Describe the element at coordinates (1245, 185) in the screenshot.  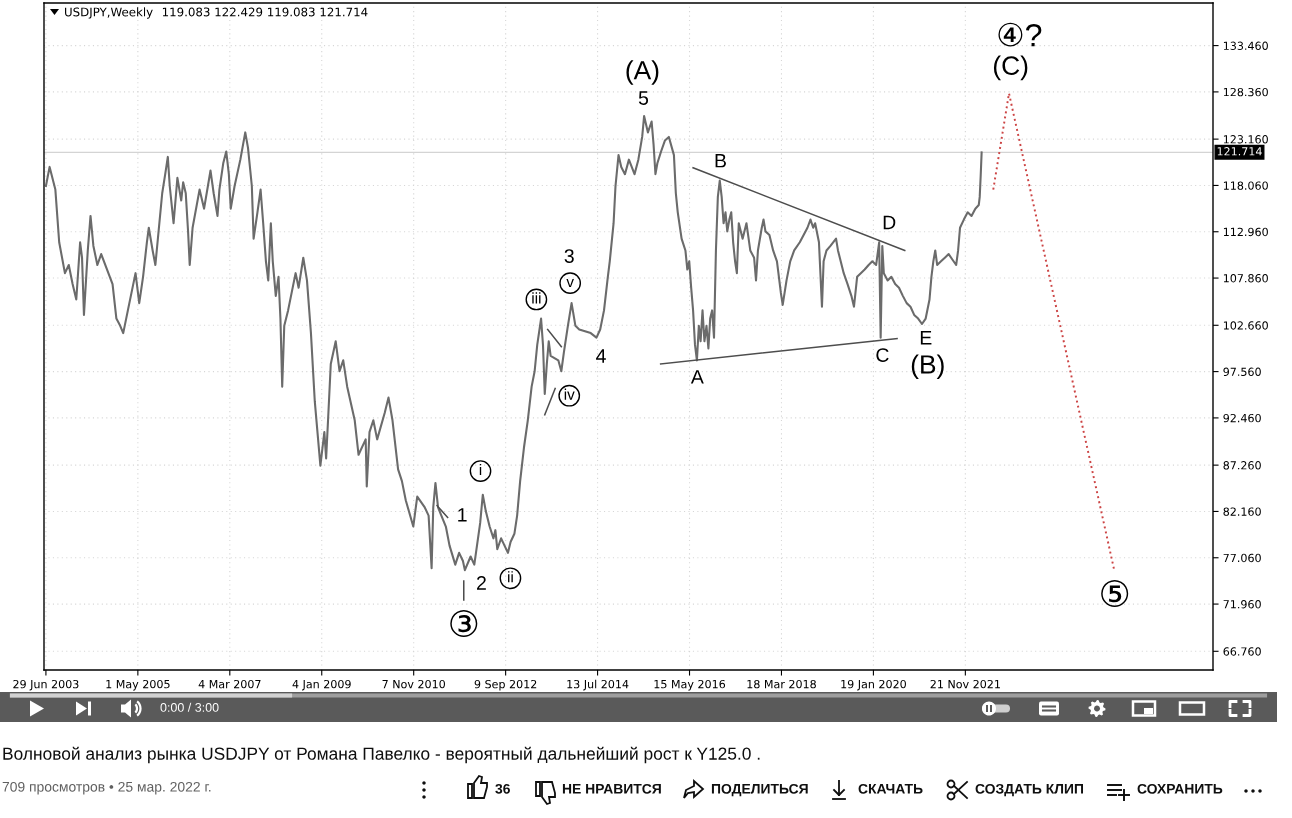
I see `y-tick-label: 118.060` at that location.